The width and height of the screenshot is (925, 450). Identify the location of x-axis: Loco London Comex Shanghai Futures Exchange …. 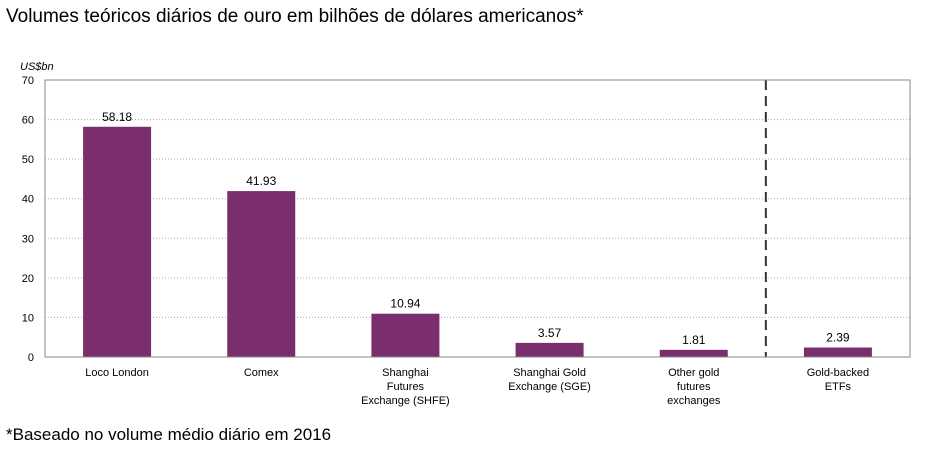
(477, 387).